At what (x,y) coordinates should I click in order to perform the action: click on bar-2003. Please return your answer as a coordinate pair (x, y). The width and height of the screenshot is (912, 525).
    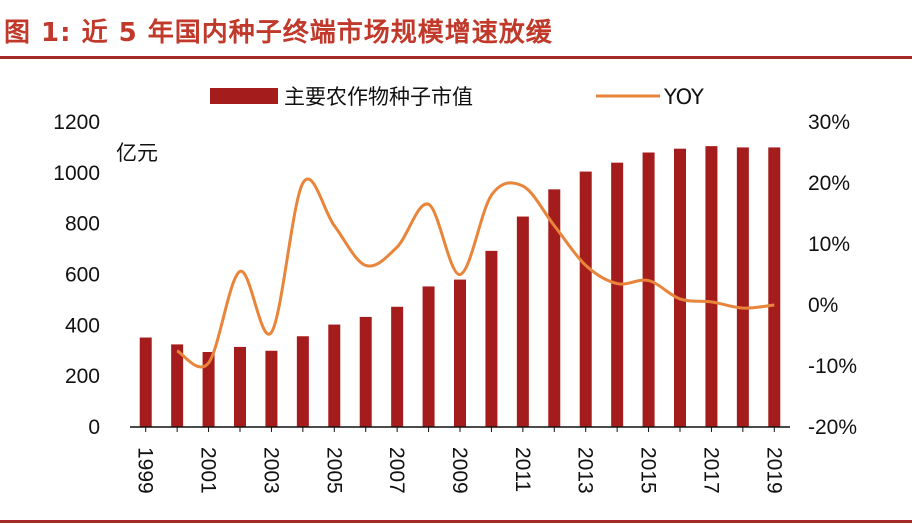
    Looking at the image, I should click on (271, 388).